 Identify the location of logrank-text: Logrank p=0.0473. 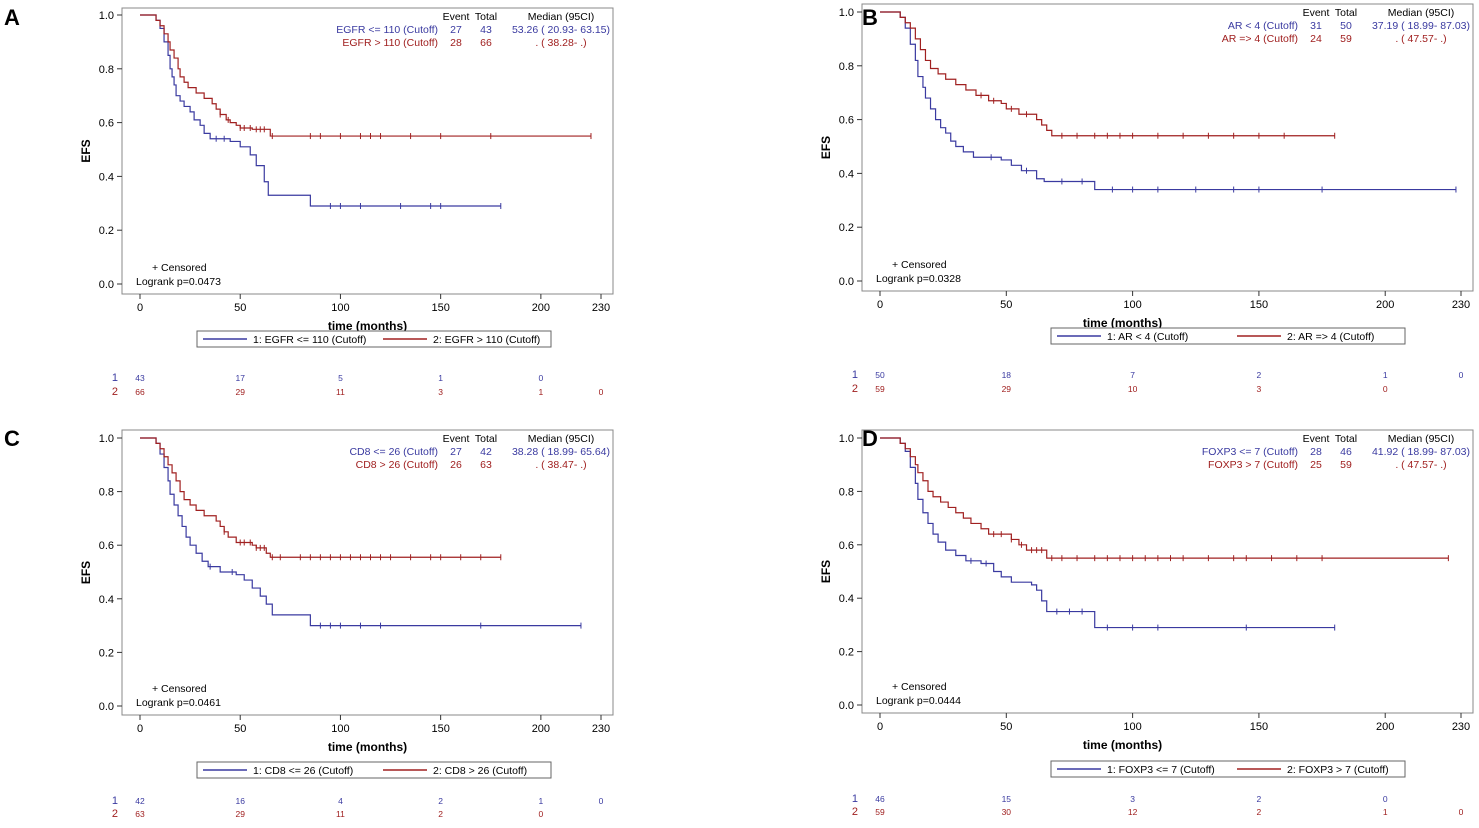
(178, 282).